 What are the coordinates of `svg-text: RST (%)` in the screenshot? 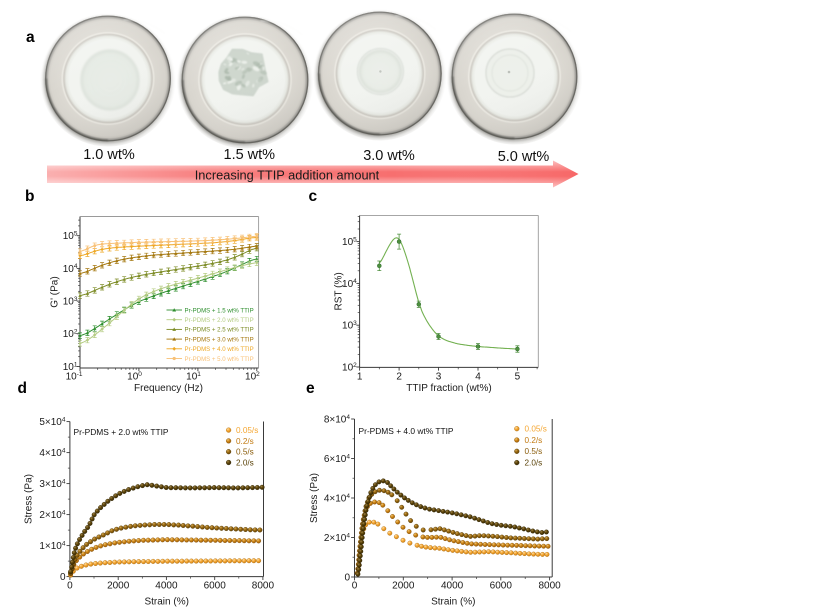 It's located at (339, 291).